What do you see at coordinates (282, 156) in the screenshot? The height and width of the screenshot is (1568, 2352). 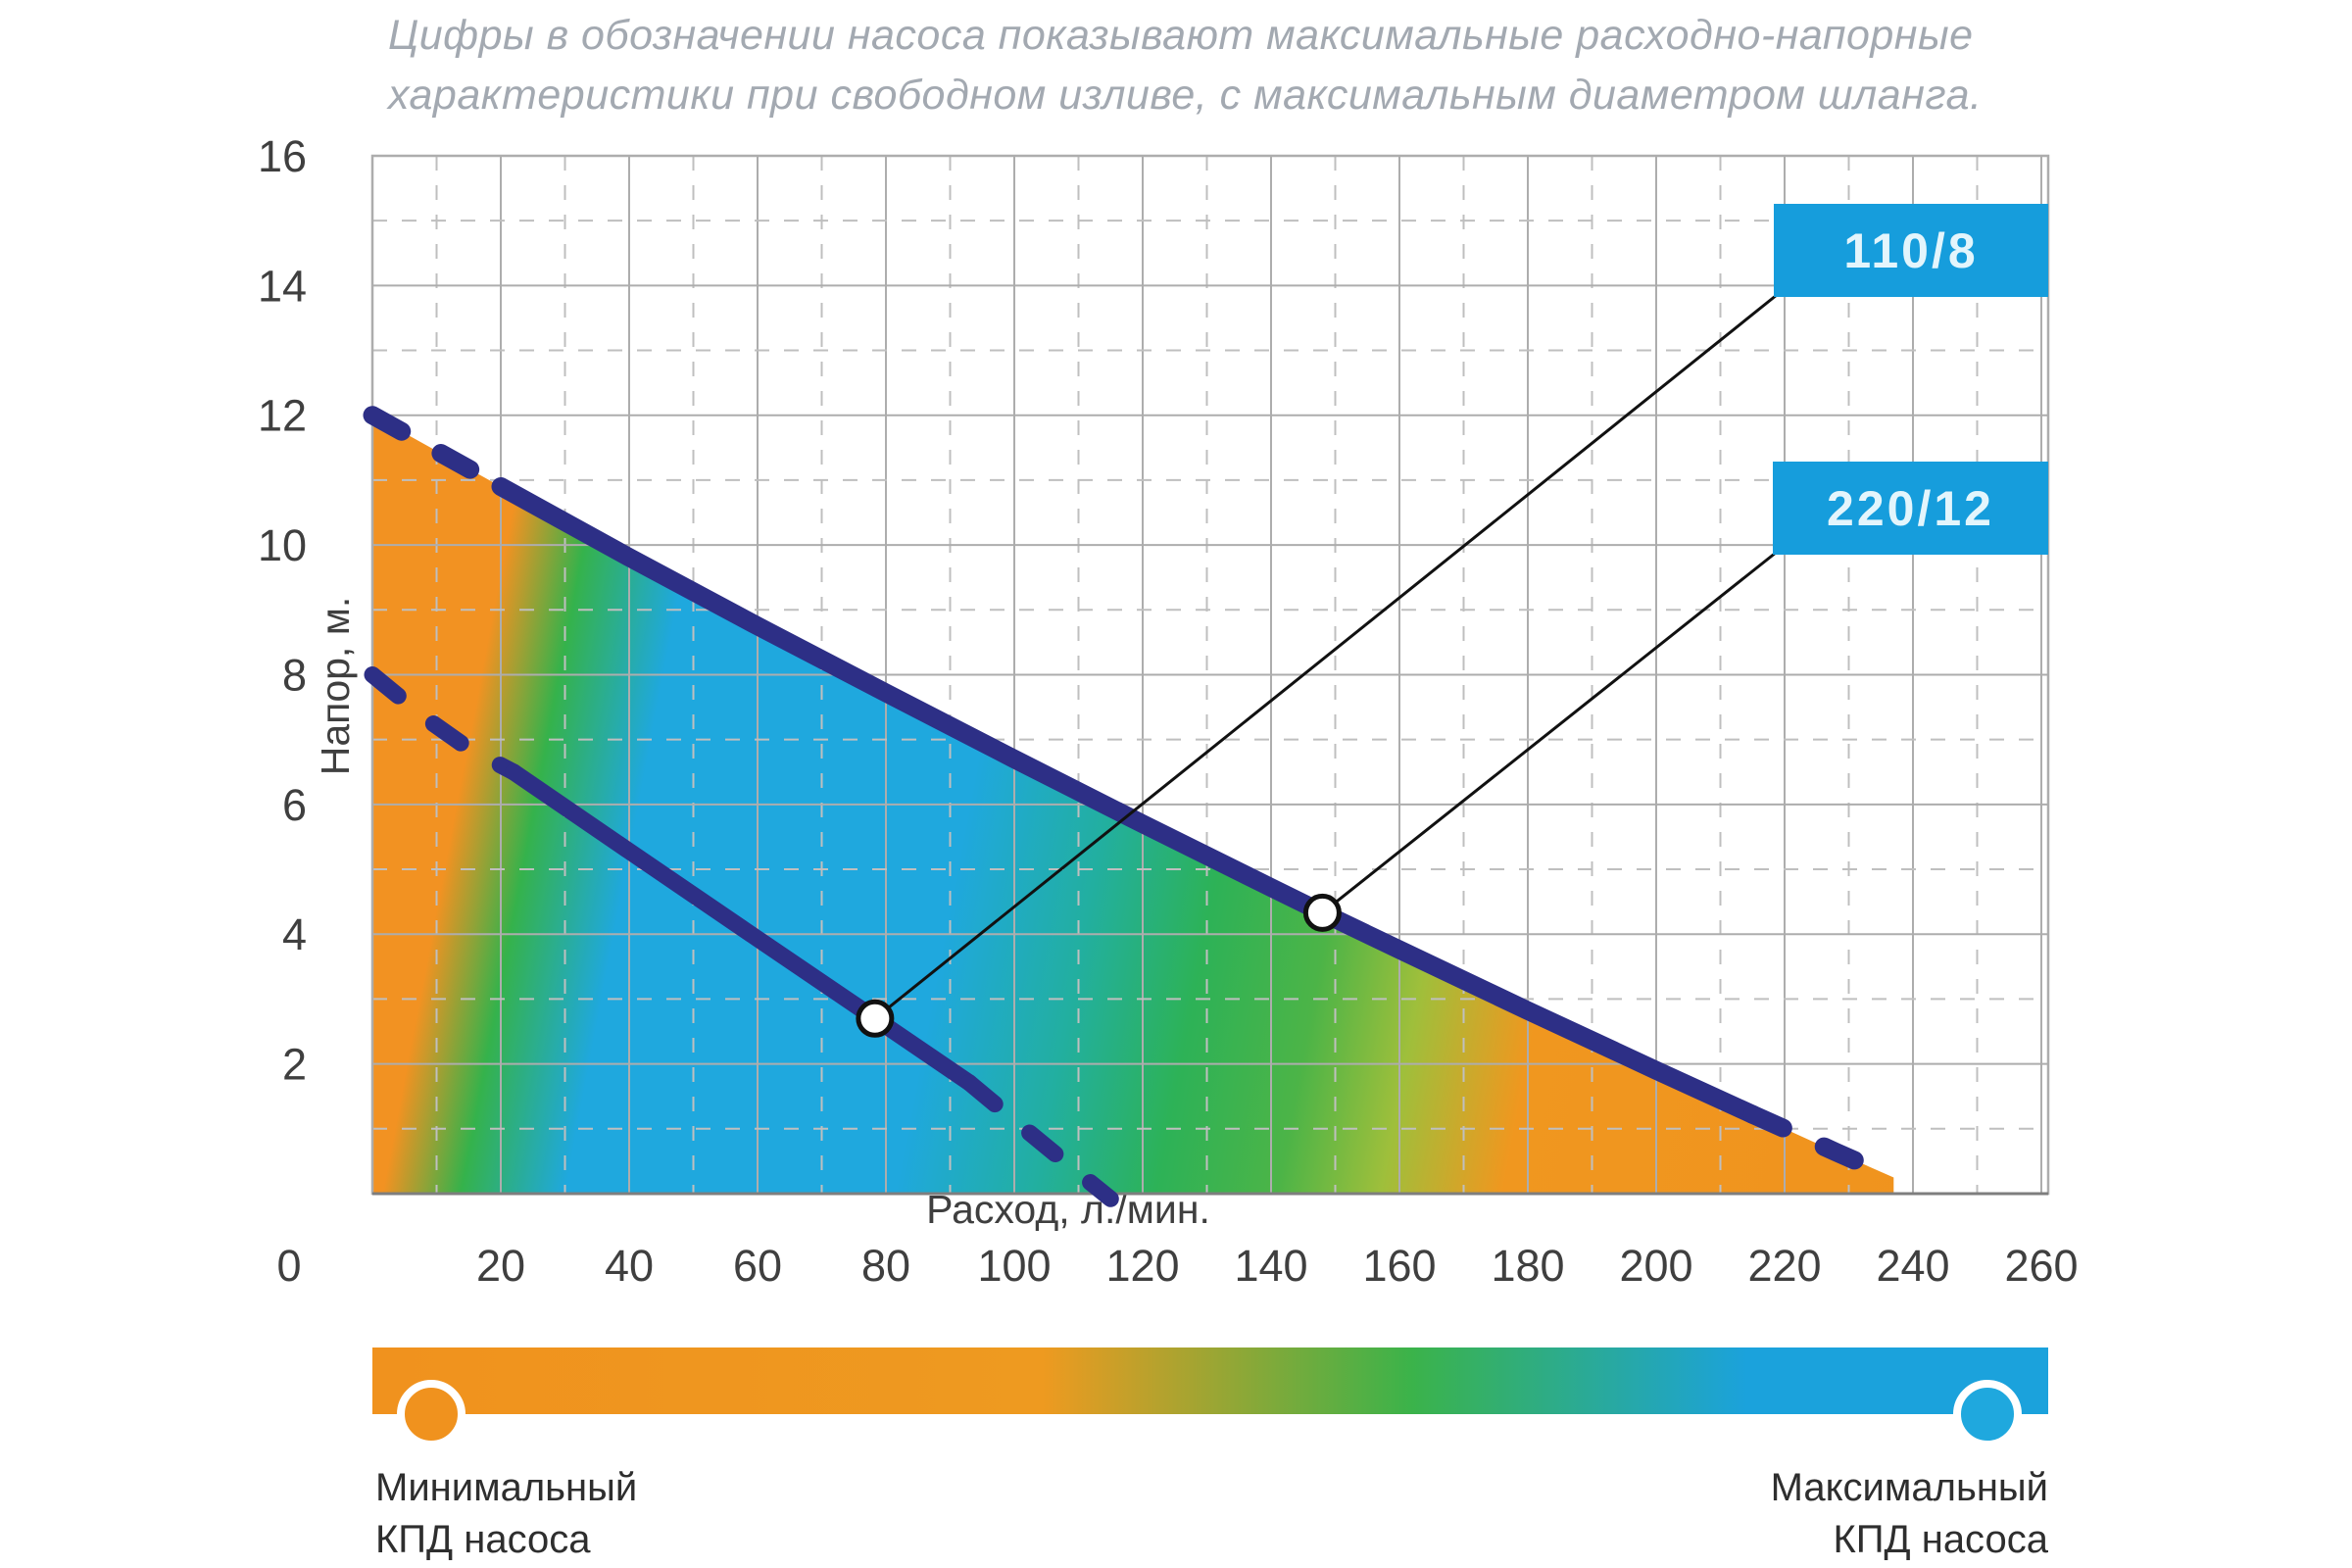 I see `y-tick-label: 16` at bounding box center [282, 156].